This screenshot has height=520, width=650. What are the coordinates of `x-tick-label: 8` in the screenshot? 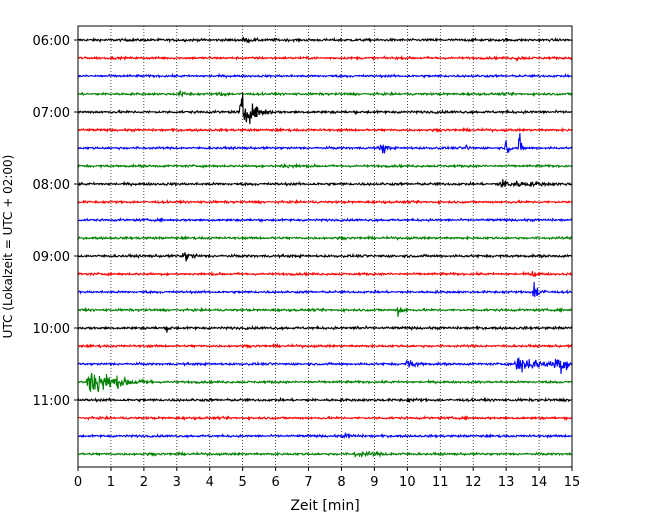 It's located at (341, 482).